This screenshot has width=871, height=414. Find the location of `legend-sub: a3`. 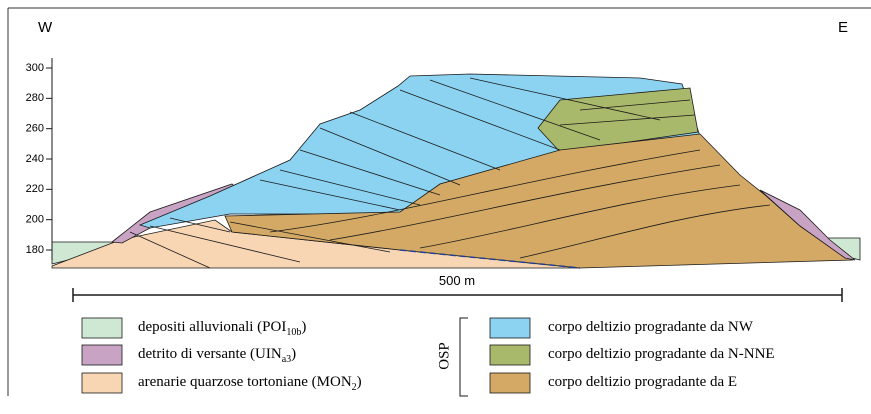

legend-sub: a3 is located at coordinates (286, 359).